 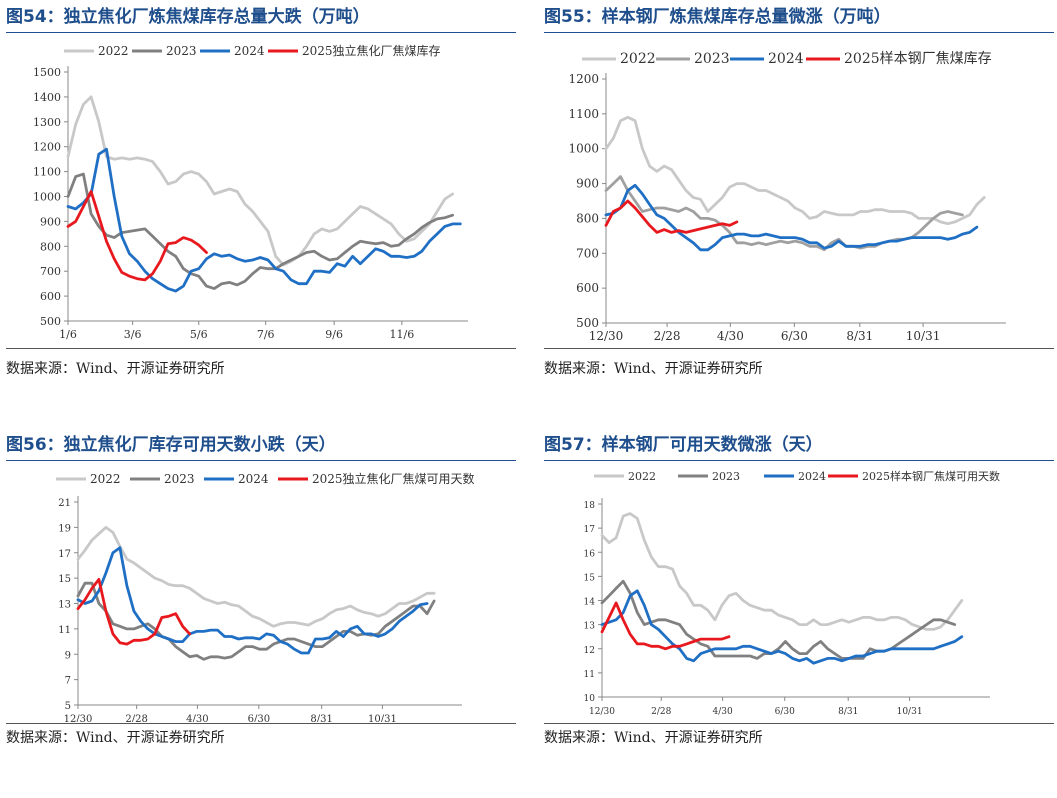 What do you see at coordinates (589, 651) in the screenshot?
I see `y-tick-label: 12` at bounding box center [589, 651].